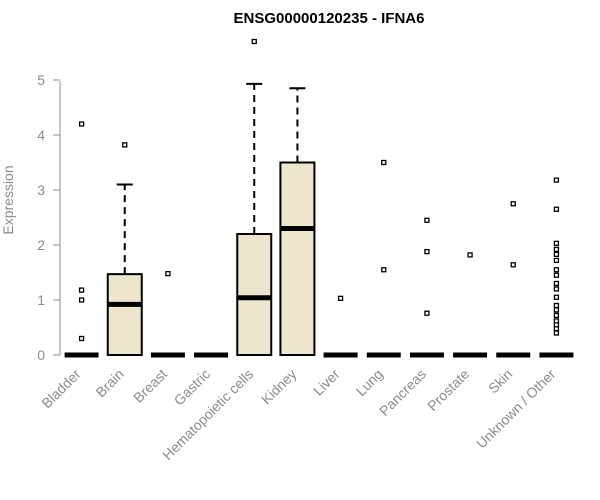 The image size is (600, 500). Describe the element at coordinates (8, 199) in the screenshot. I see `y-axis-label: Expression` at that location.